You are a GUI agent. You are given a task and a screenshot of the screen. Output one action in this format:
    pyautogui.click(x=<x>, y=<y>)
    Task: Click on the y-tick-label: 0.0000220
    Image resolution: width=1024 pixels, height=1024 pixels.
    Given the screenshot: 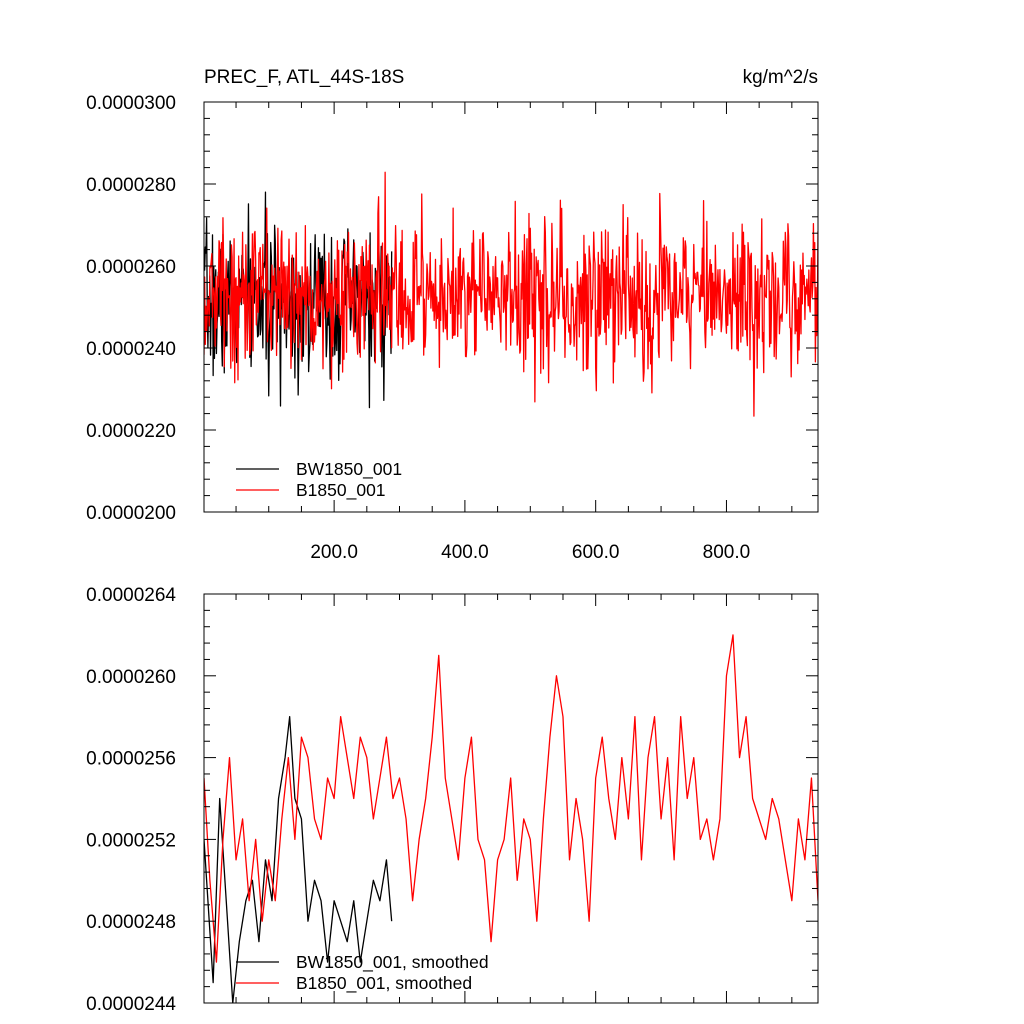 What is the action you would take?
    pyautogui.click(x=131, y=431)
    